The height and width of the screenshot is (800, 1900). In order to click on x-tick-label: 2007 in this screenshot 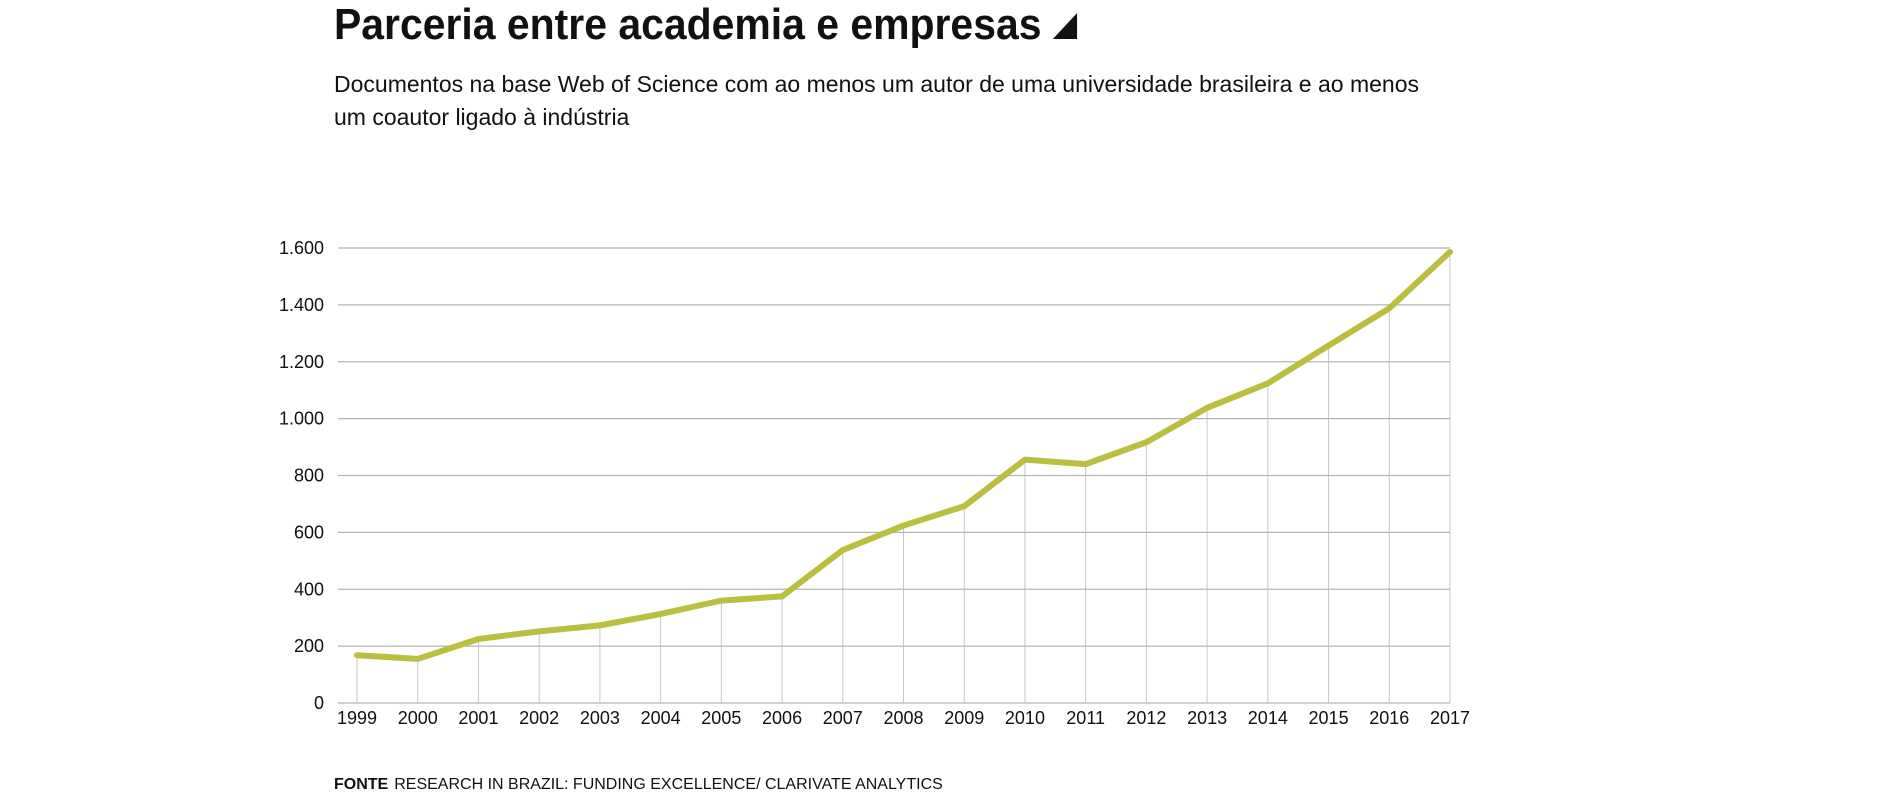, I will do `click(843, 718)`.